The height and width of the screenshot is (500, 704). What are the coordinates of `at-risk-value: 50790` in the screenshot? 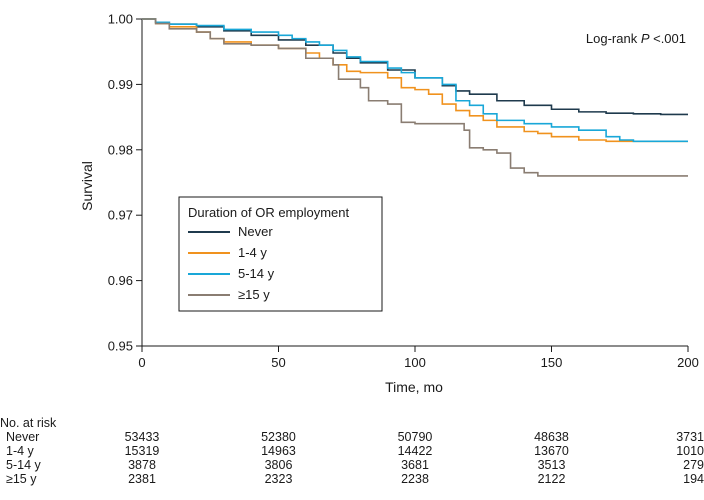 It's located at (415, 437).